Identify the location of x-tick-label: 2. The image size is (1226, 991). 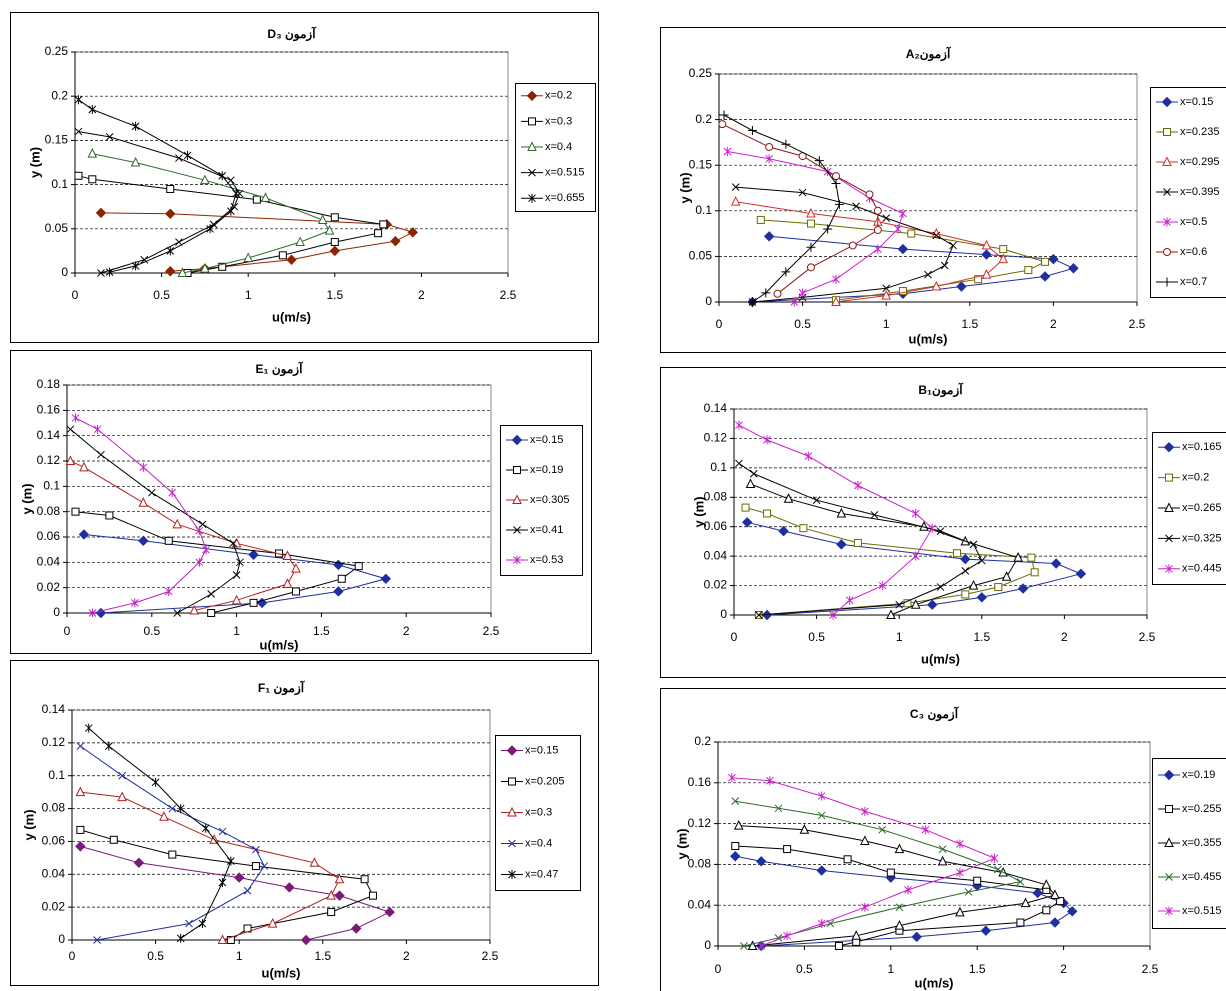
(406, 631).